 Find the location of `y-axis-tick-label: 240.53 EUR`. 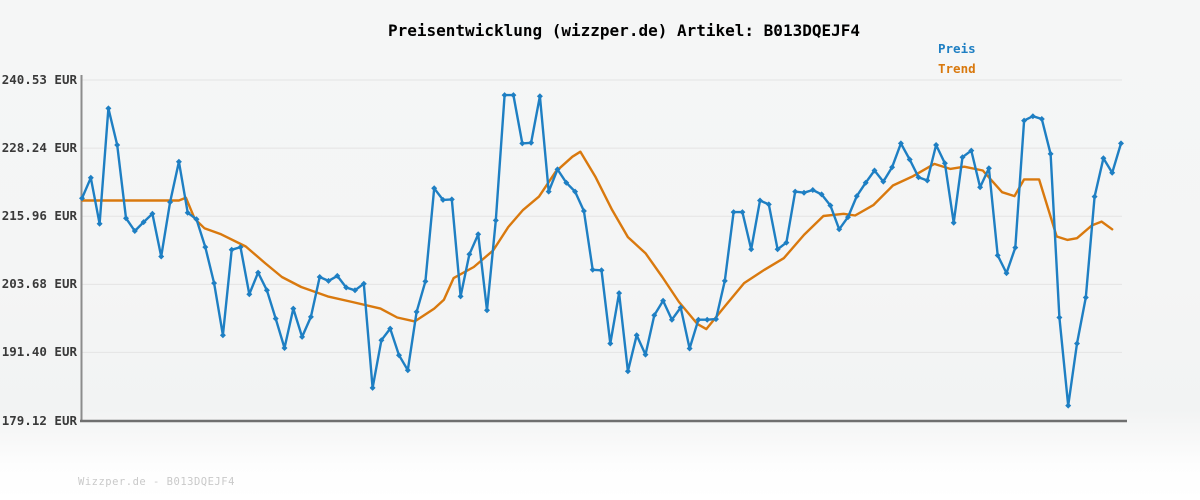

y-axis-tick-label: 240.53 EUR is located at coordinates (39, 79).